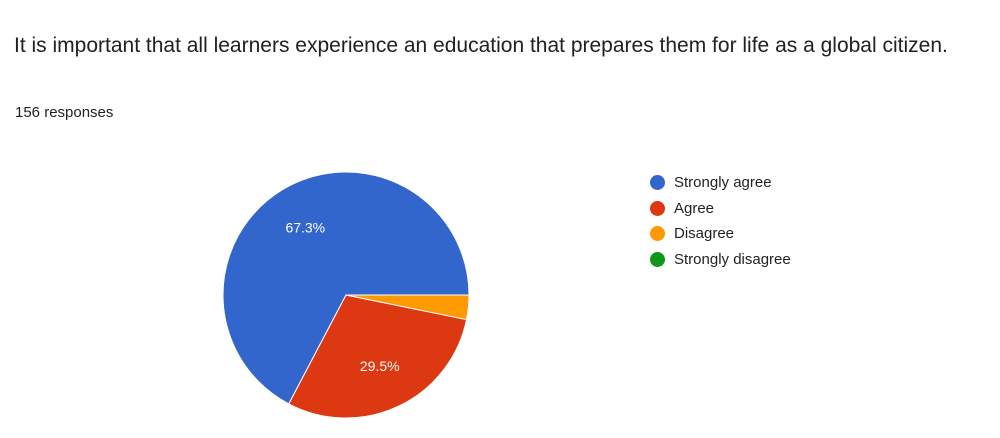 Image resolution: width=1000 pixels, height=438 pixels. What do you see at coordinates (407, 307) in the screenshot?
I see `pie-slice-disagree` at bounding box center [407, 307].